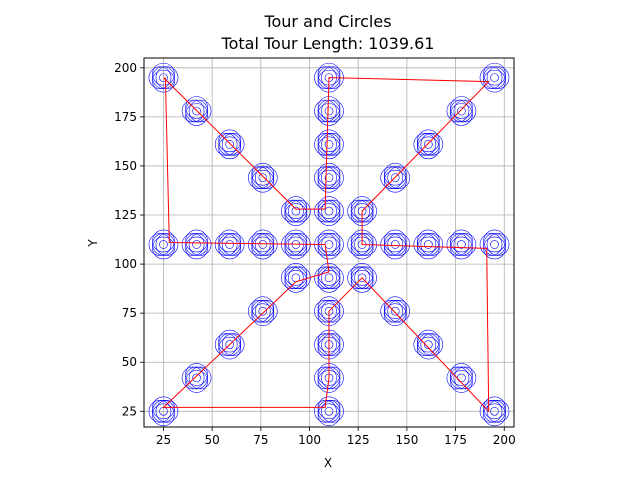 The height and width of the screenshot is (480, 640). Describe the element at coordinates (129, 411) in the screenshot. I see `y-tick-label: 25` at that location.